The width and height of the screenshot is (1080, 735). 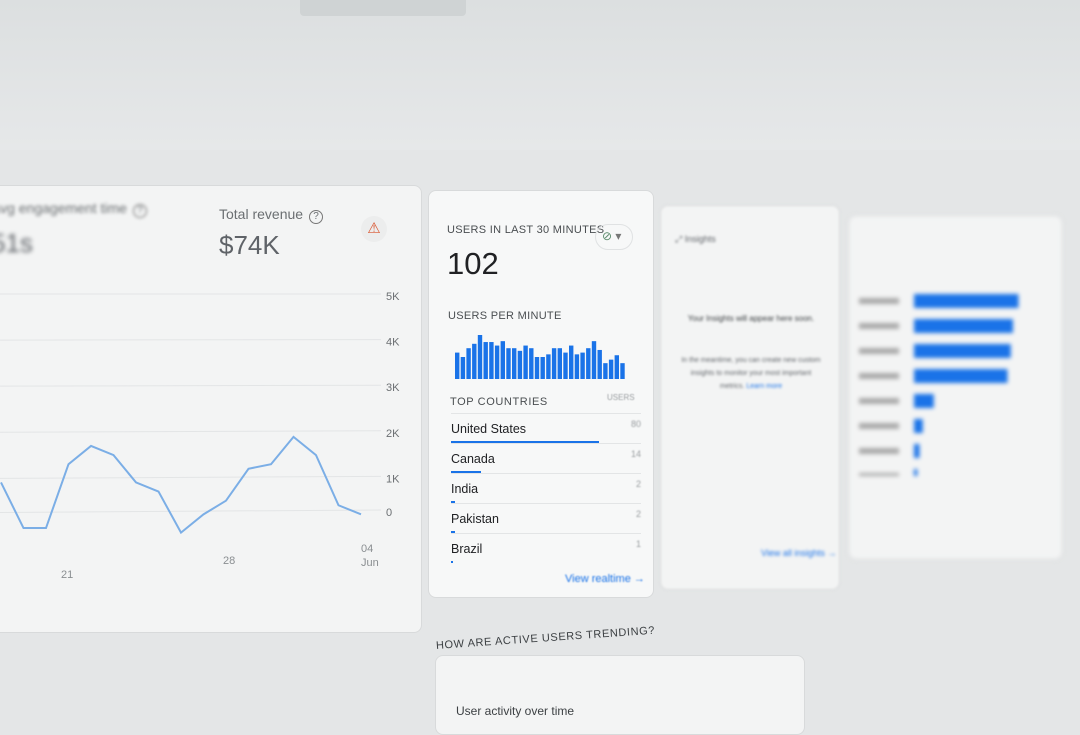 I want to click on x-tick-label: 04, so click(x=367, y=549).